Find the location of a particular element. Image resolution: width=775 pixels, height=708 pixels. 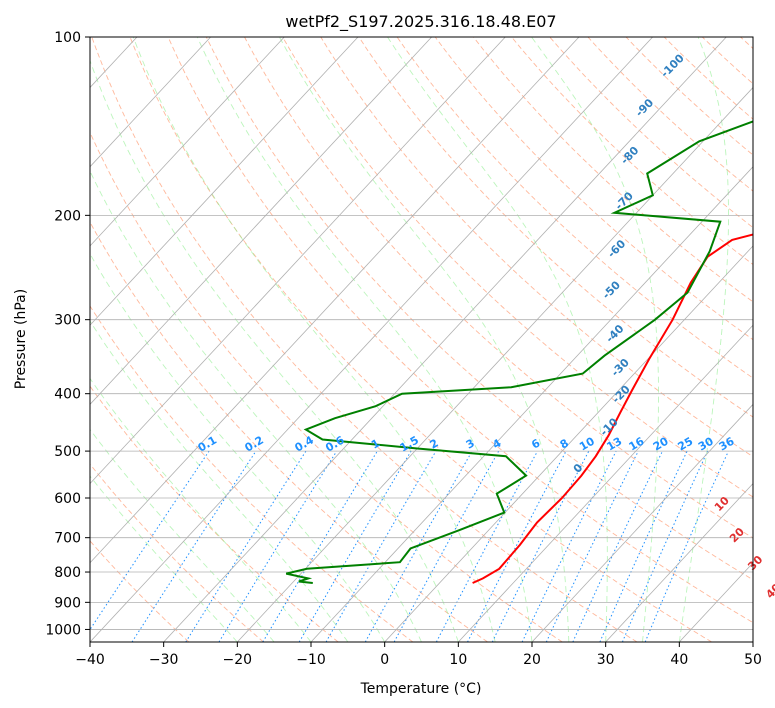

x-tick-label: 30 is located at coordinates (606, 660).